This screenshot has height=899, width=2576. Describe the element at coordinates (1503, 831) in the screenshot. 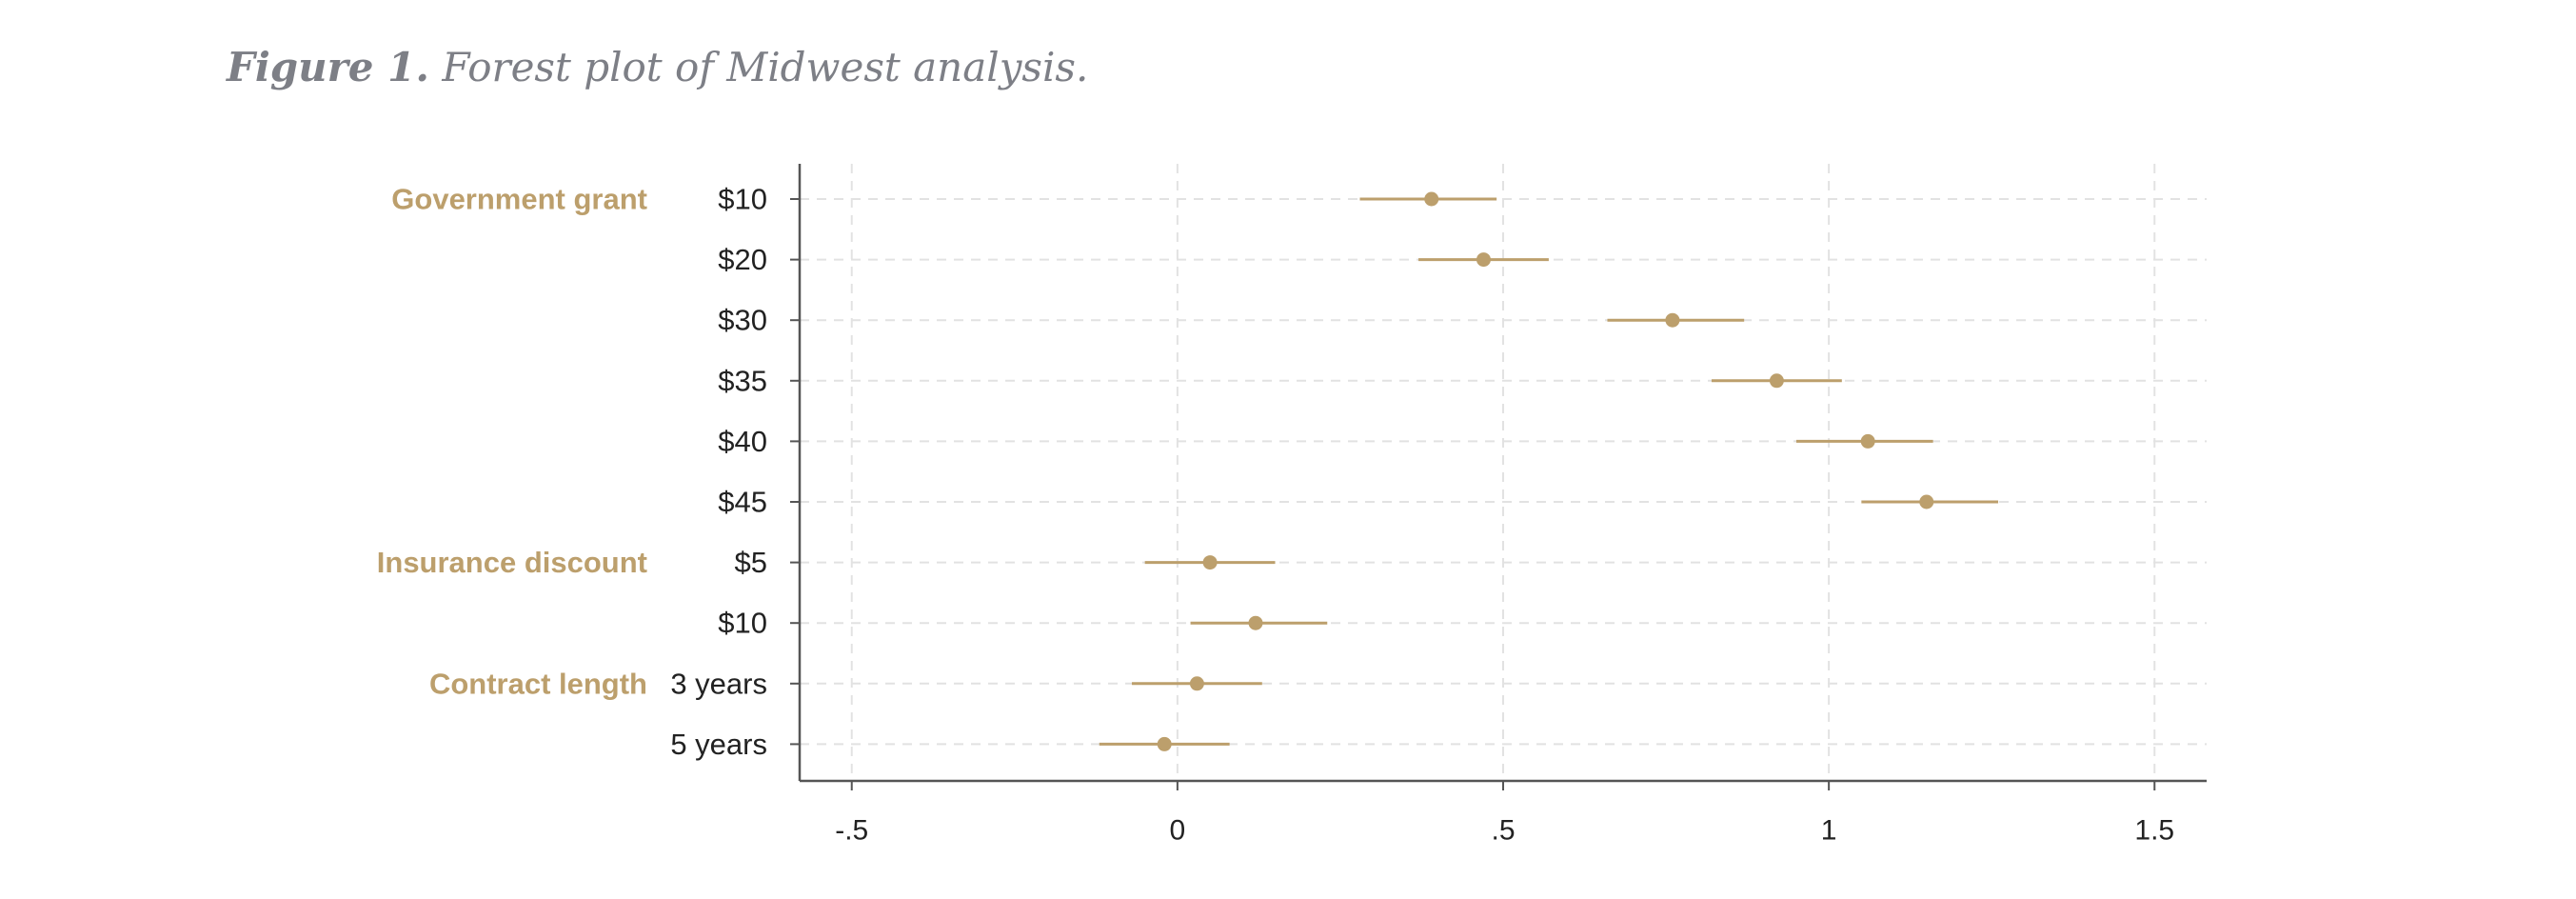

I see `x-tick-label: .5` at that location.